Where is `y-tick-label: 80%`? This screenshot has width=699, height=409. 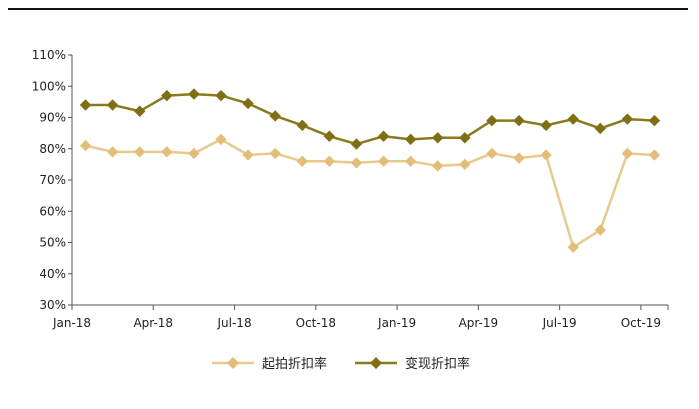
y-tick-label: 80% is located at coordinates (52, 149).